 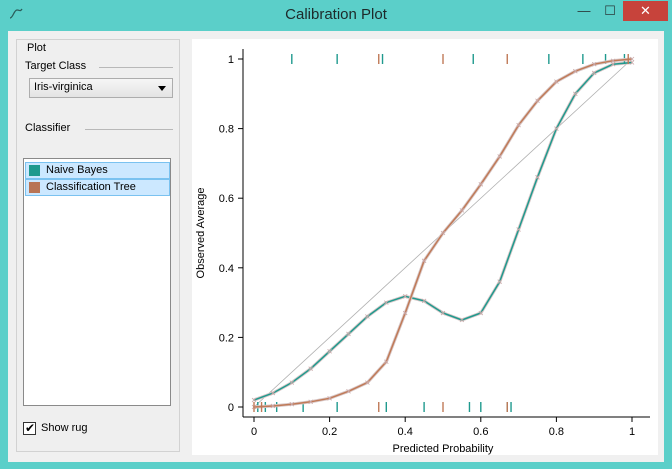 What do you see at coordinates (129, 129) in the screenshot?
I see `classifier-divider` at bounding box center [129, 129].